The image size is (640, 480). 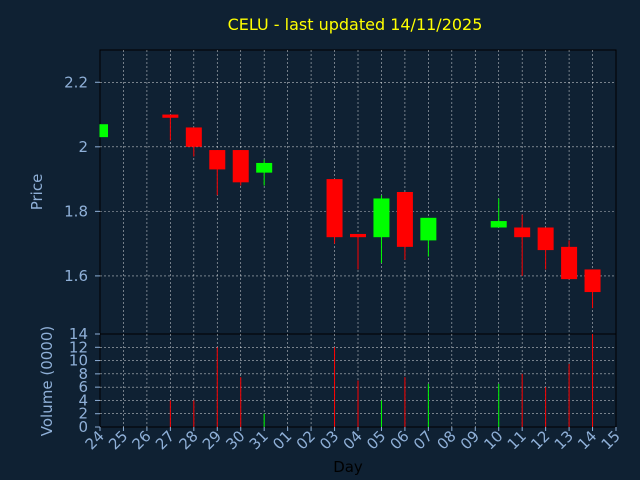 What do you see at coordinates (83, 400) in the screenshot?
I see `volume-tick-label: 4` at bounding box center [83, 400].